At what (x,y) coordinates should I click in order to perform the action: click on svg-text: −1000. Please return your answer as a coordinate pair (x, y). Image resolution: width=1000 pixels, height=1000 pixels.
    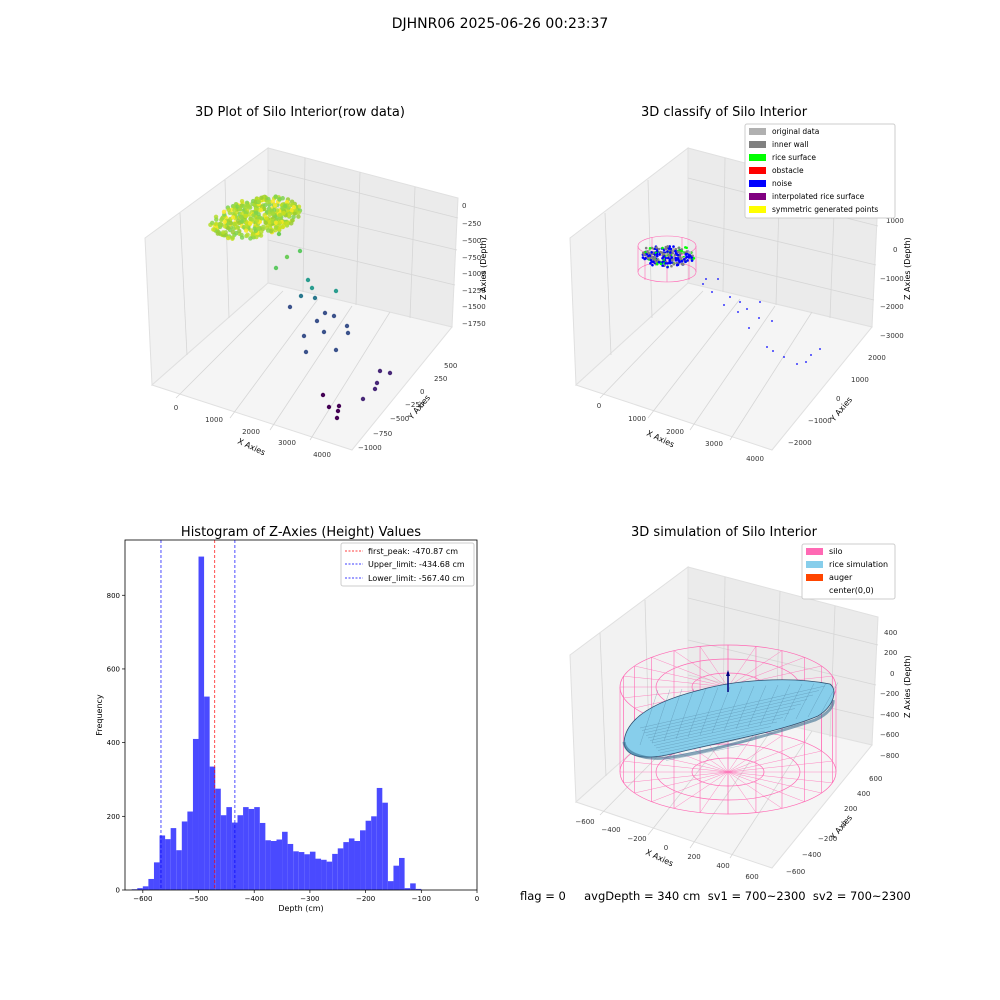
    Looking at the image, I should click on (892, 279).